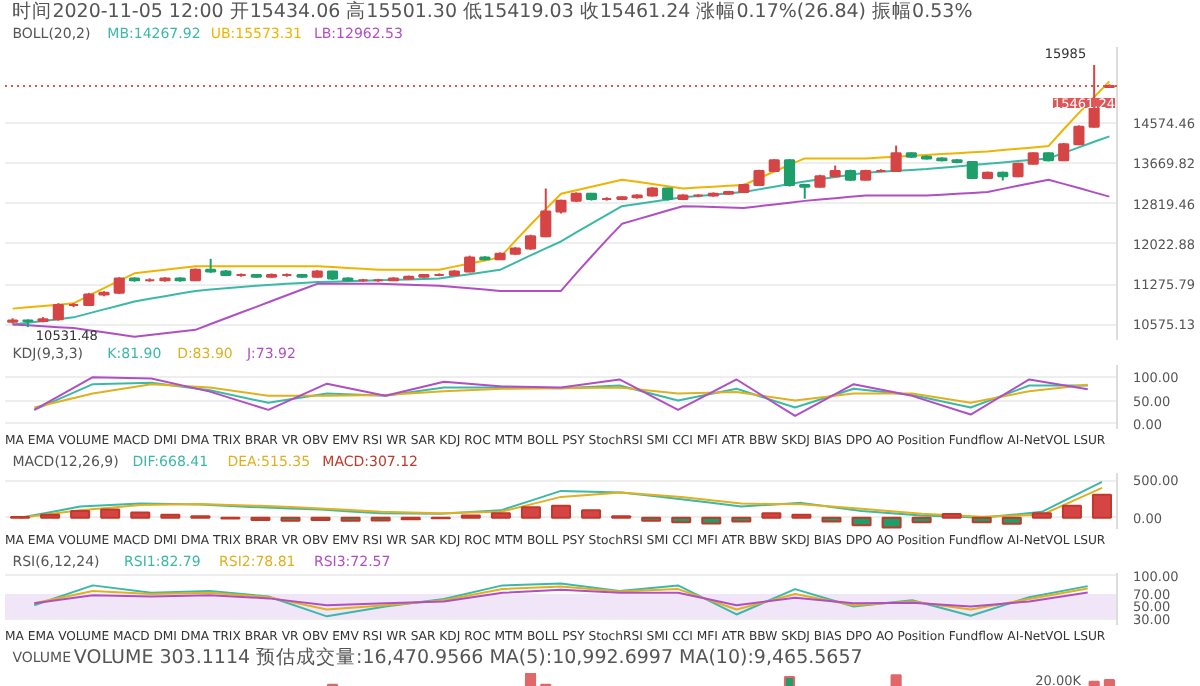 The image size is (1200, 686). Describe the element at coordinates (561, 600) in the screenshot. I see `line-series` at that location.